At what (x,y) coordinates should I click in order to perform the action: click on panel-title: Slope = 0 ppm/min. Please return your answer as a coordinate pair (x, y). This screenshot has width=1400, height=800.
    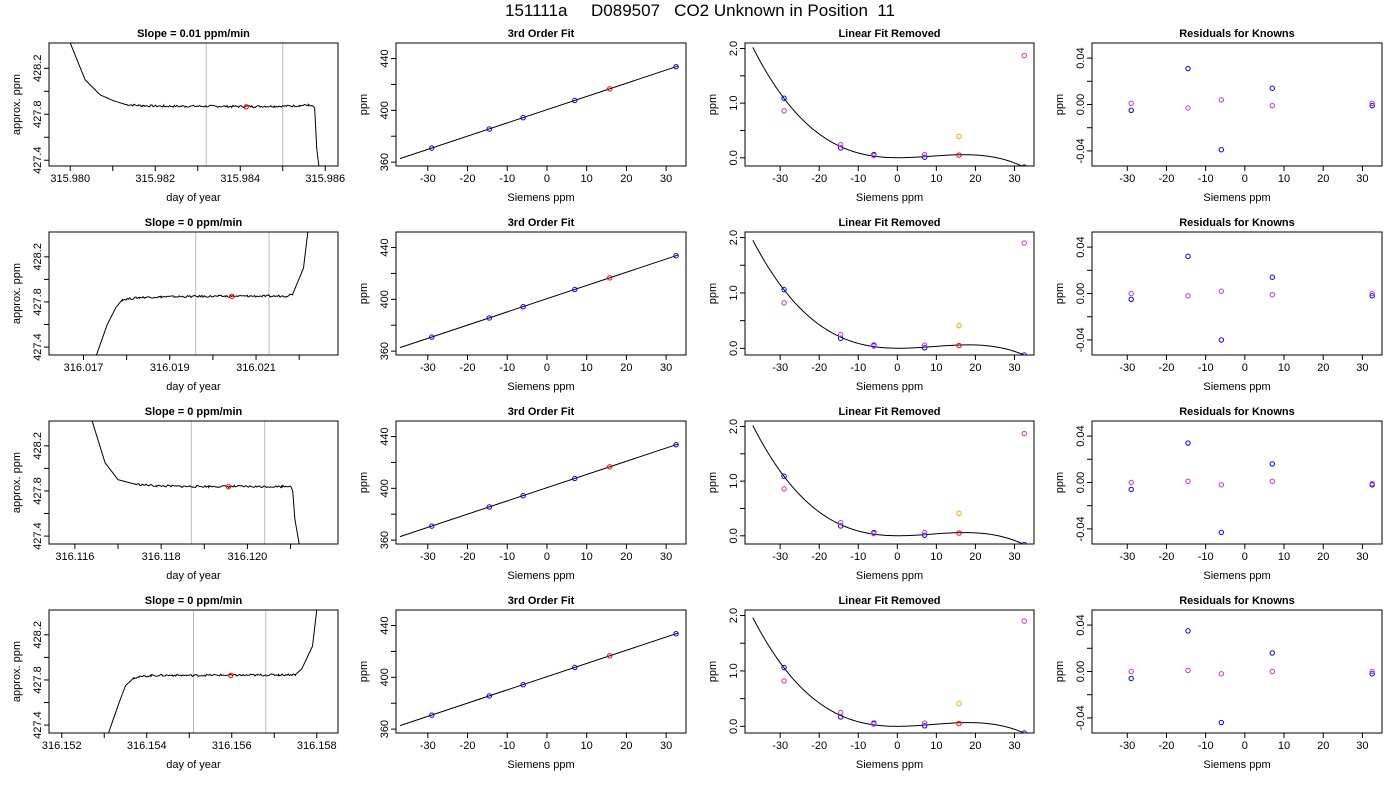
    Looking at the image, I should click on (194, 601).